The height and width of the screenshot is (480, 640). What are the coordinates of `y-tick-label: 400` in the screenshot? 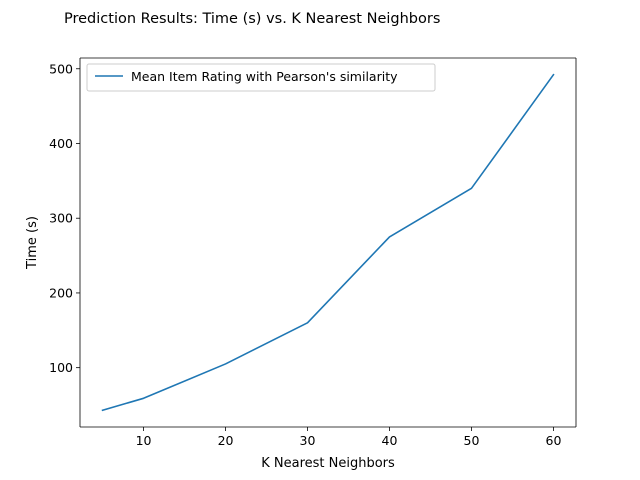 It's located at (61, 143).